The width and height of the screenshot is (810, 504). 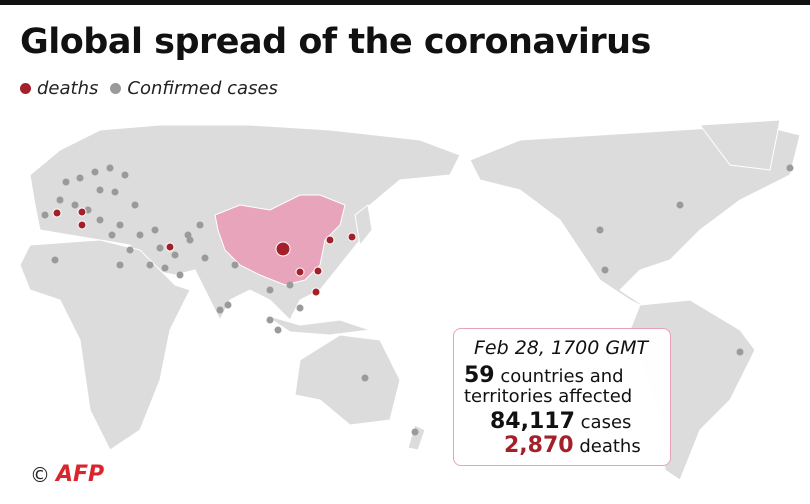 I want to click on cases-label: cases, so click(x=606, y=422).